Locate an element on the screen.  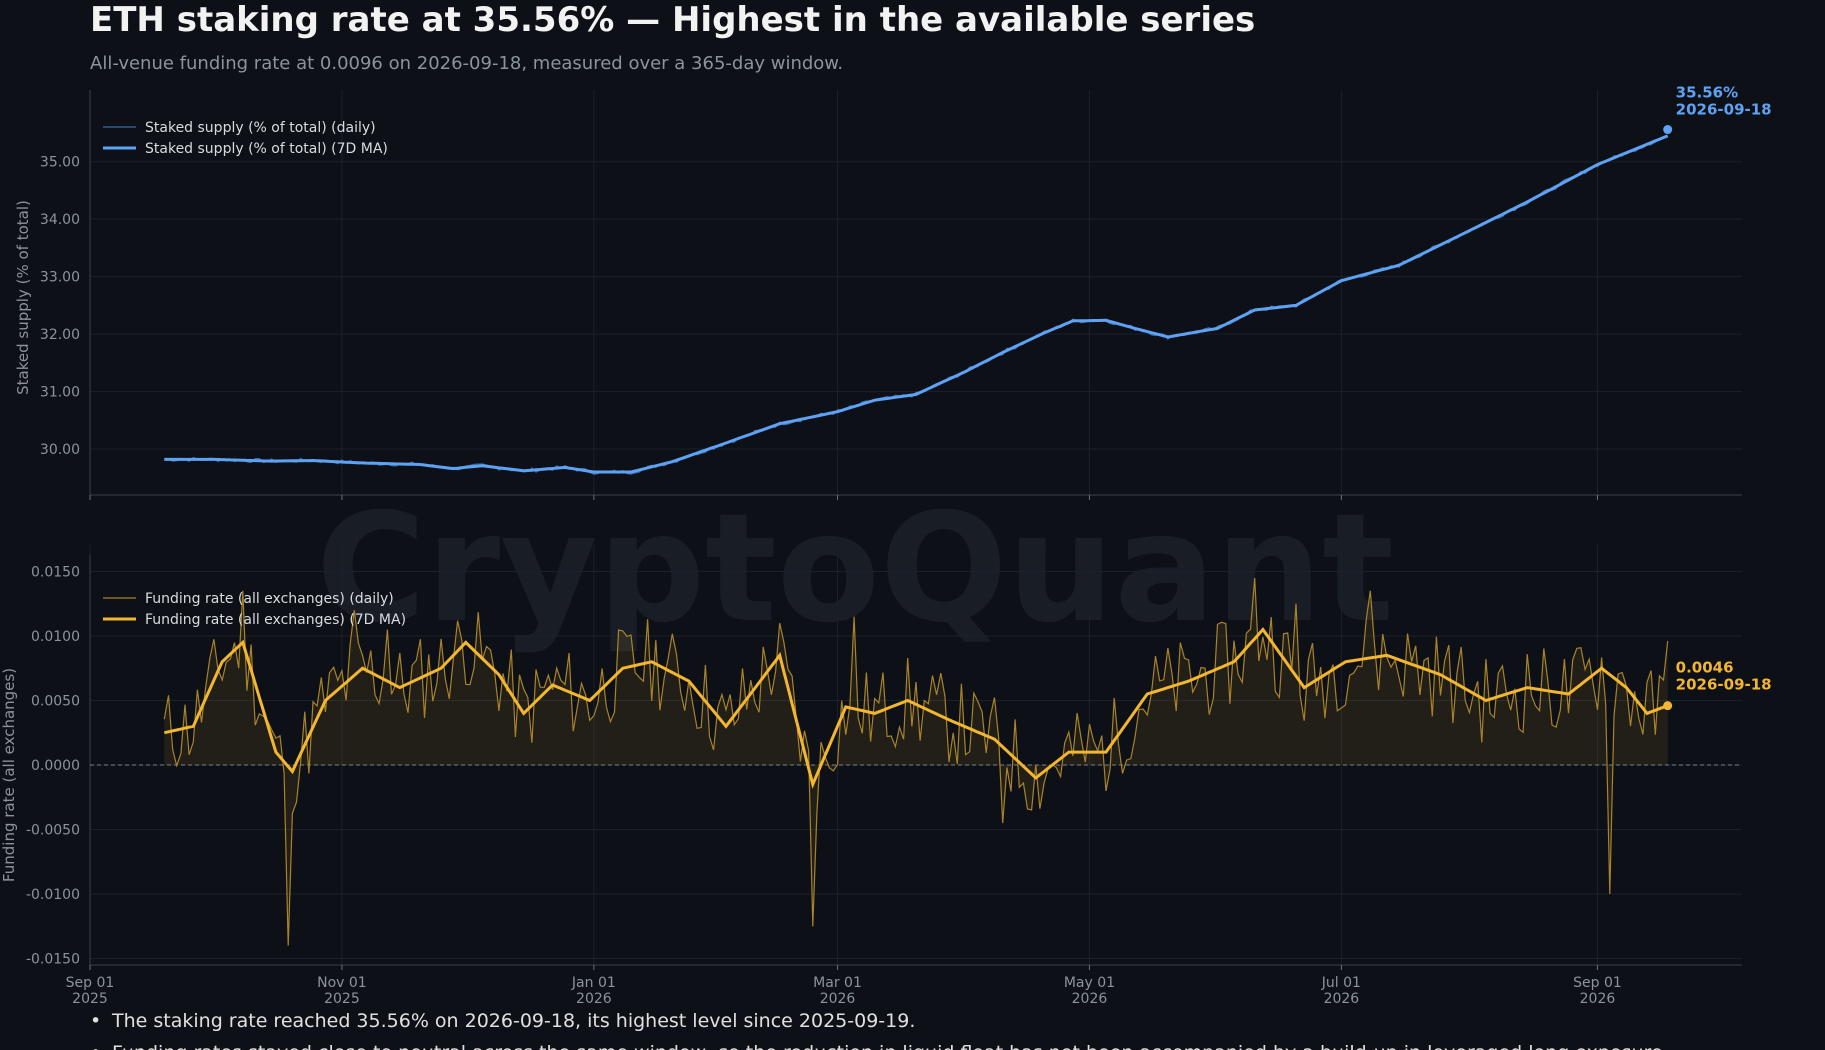
y-tick-label: 34.00 is located at coordinates (60, 220).